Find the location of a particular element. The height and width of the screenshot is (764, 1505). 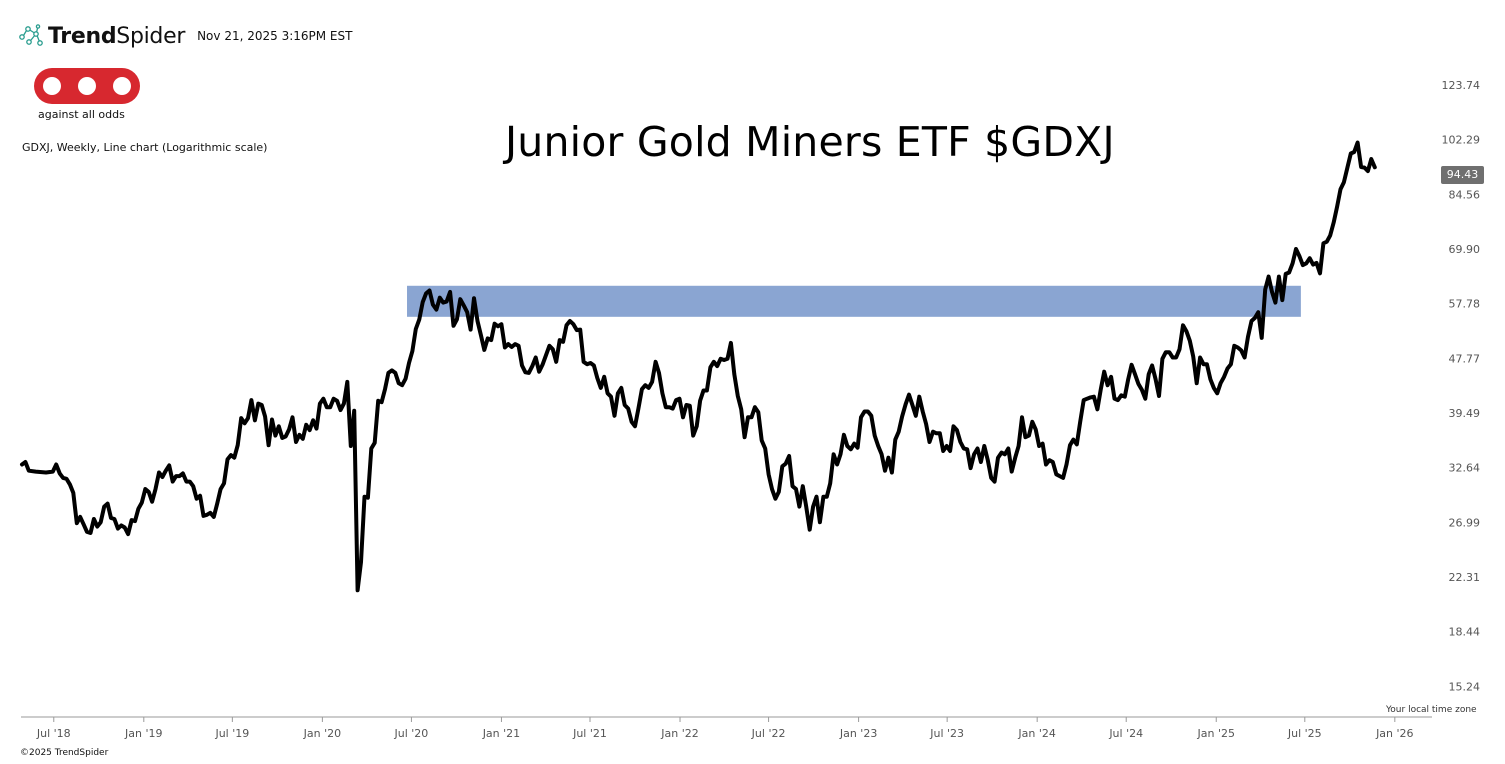

x-tick-label: Jul '22 is located at coordinates (768, 733).